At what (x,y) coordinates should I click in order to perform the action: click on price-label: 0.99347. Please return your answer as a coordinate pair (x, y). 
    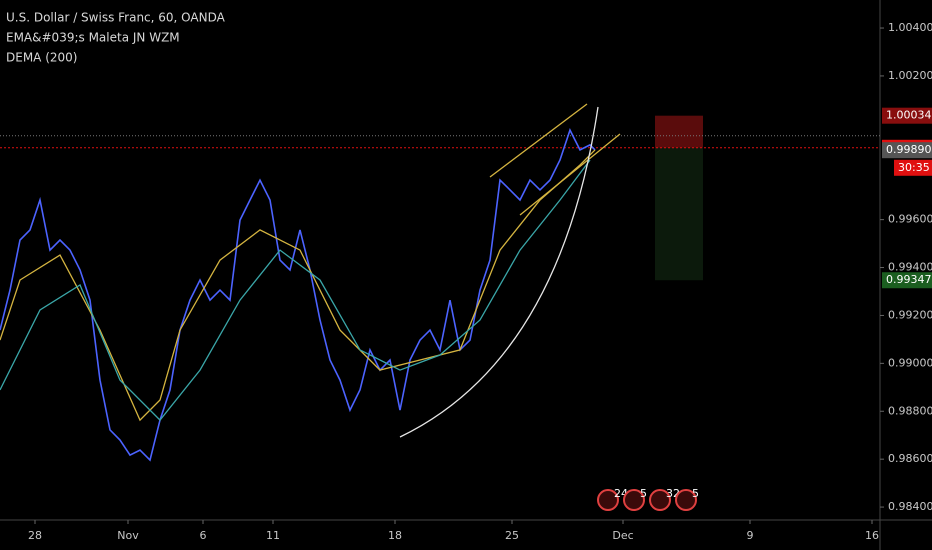
    Looking at the image, I should click on (909, 279).